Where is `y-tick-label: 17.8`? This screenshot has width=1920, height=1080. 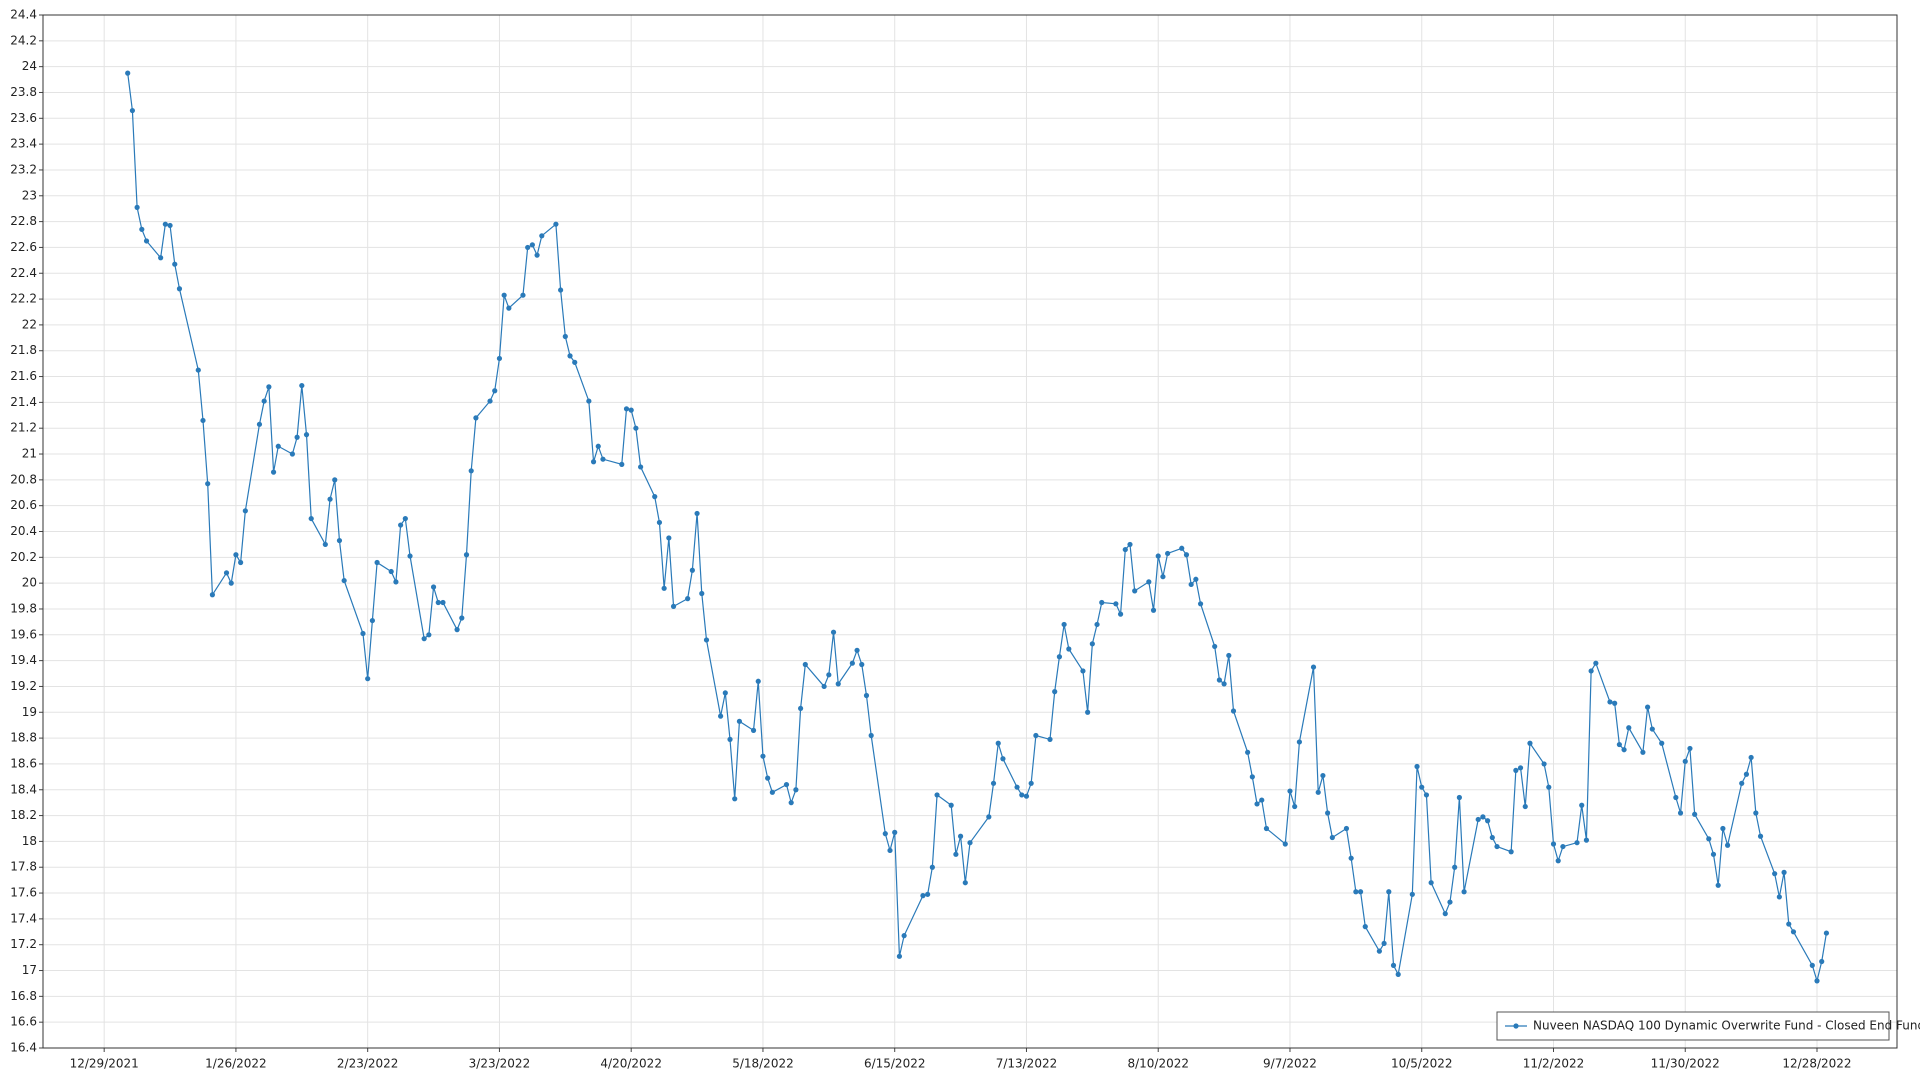 y-tick-label: 17.8 is located at coordinates (23, 867).